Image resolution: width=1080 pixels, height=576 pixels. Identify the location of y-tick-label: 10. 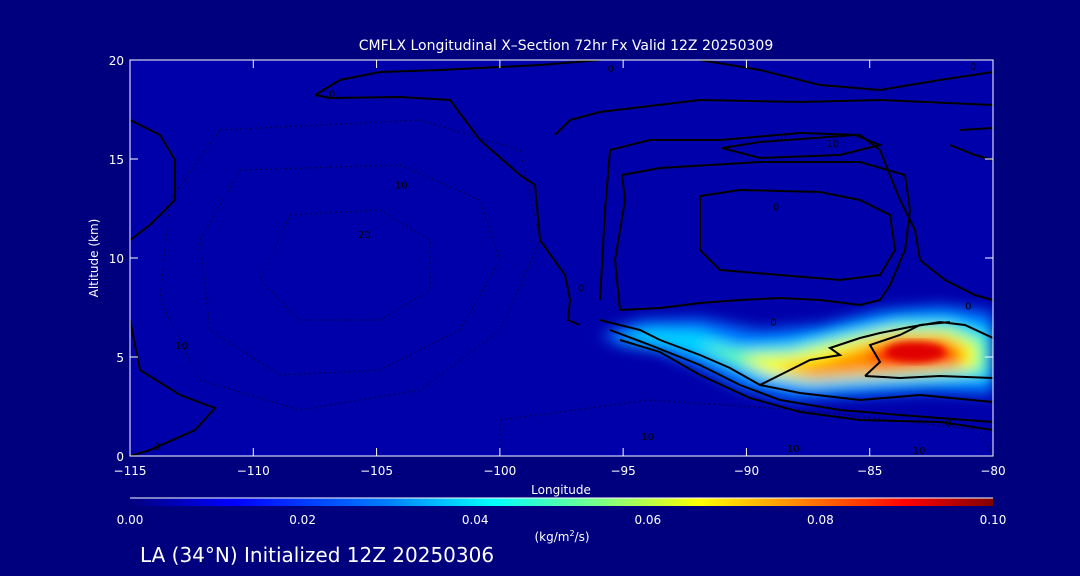
(116, 259).